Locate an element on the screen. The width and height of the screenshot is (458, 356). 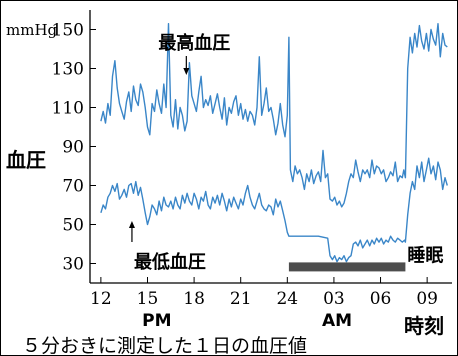
y-tick-label: 150 is located at coordinates (68, 31).